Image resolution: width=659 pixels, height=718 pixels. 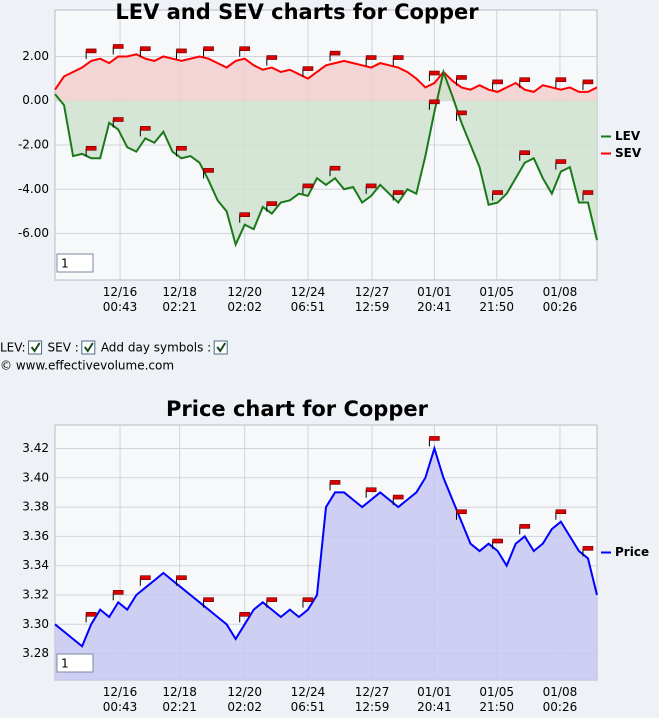 I want to click on y-tick-label: -2.00, so click(x=33, y=145).